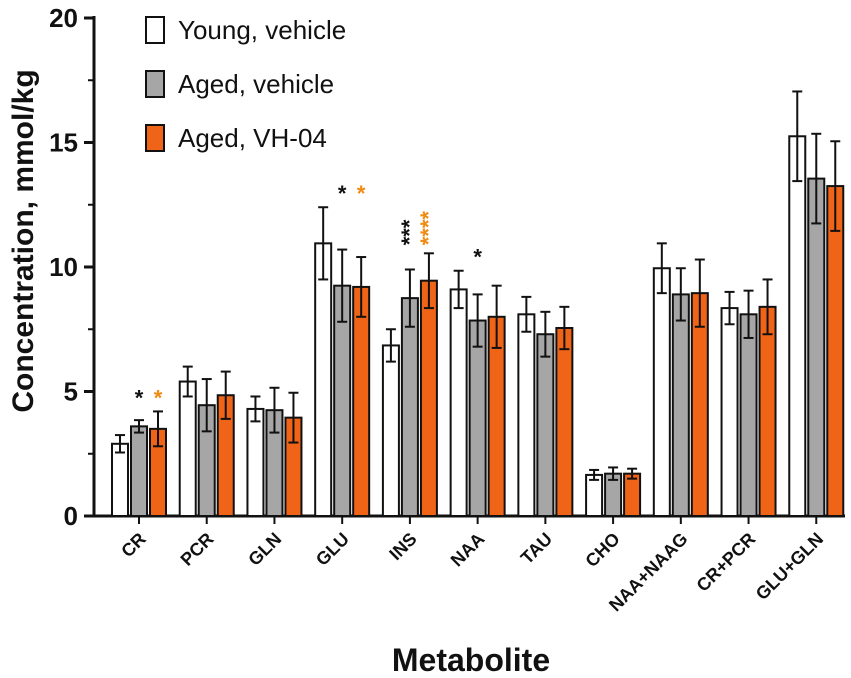  Describe the element at coordinates (402, 546) in the screenshot. I see `x-tick-label: INS` at that location.